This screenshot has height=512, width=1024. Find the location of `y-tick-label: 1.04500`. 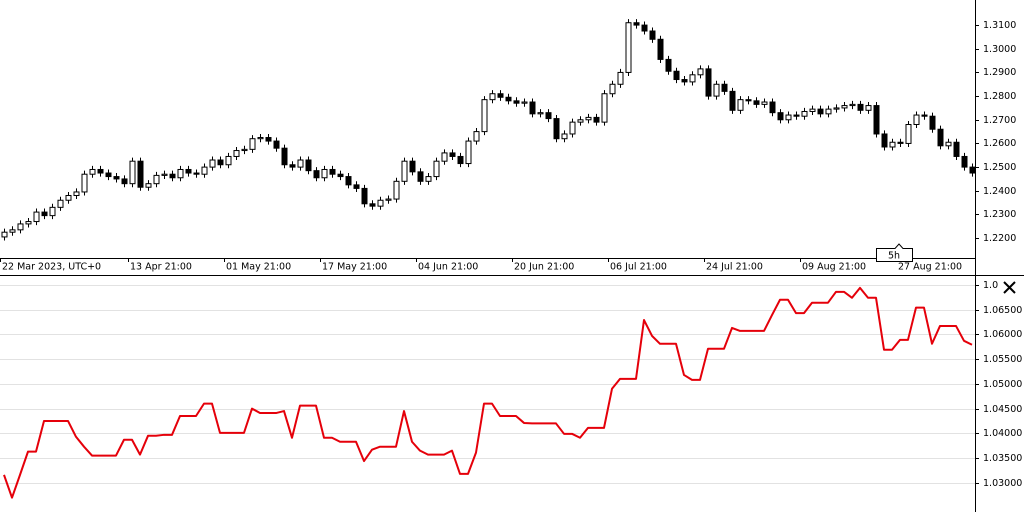

y-tick-label: 1.04500 is located at coordinates (1002, 409).